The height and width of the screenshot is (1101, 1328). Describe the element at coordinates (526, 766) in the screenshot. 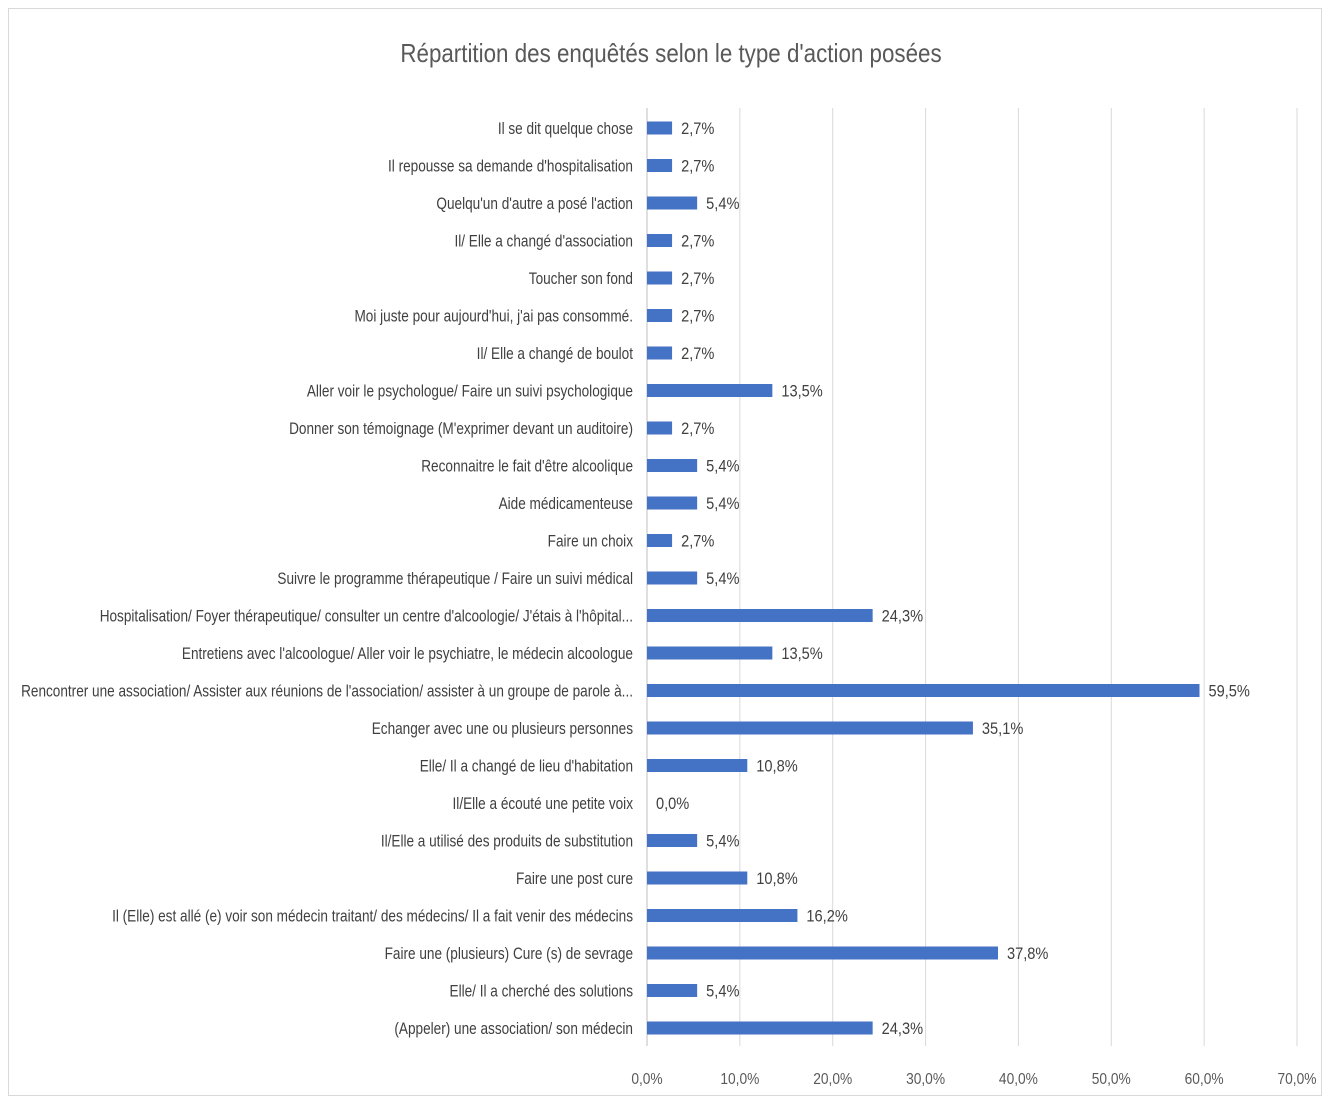

I see `category-label: Elle/ Il a changé de lieu d'habitation` at that location.